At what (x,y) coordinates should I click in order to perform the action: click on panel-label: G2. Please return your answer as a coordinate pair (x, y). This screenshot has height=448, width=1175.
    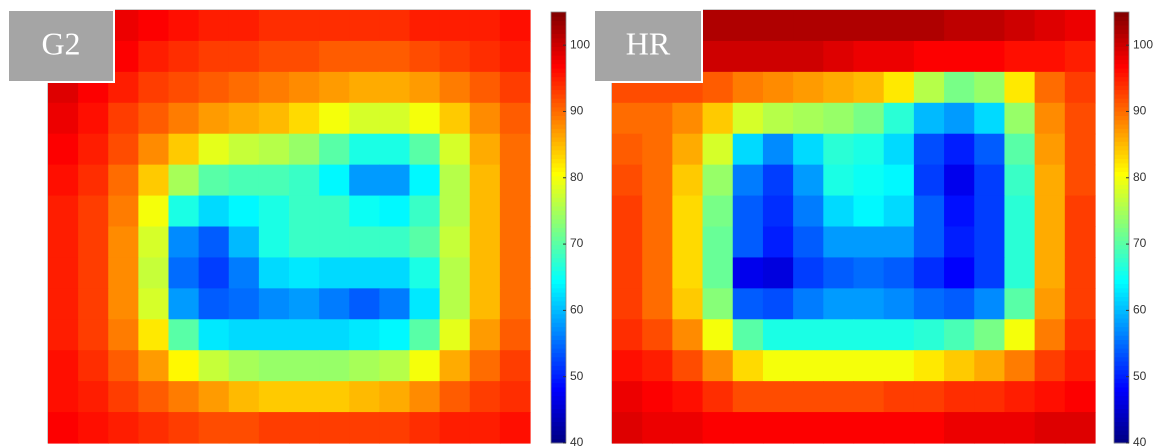
    Looking at the image, I should click on (60, 43).